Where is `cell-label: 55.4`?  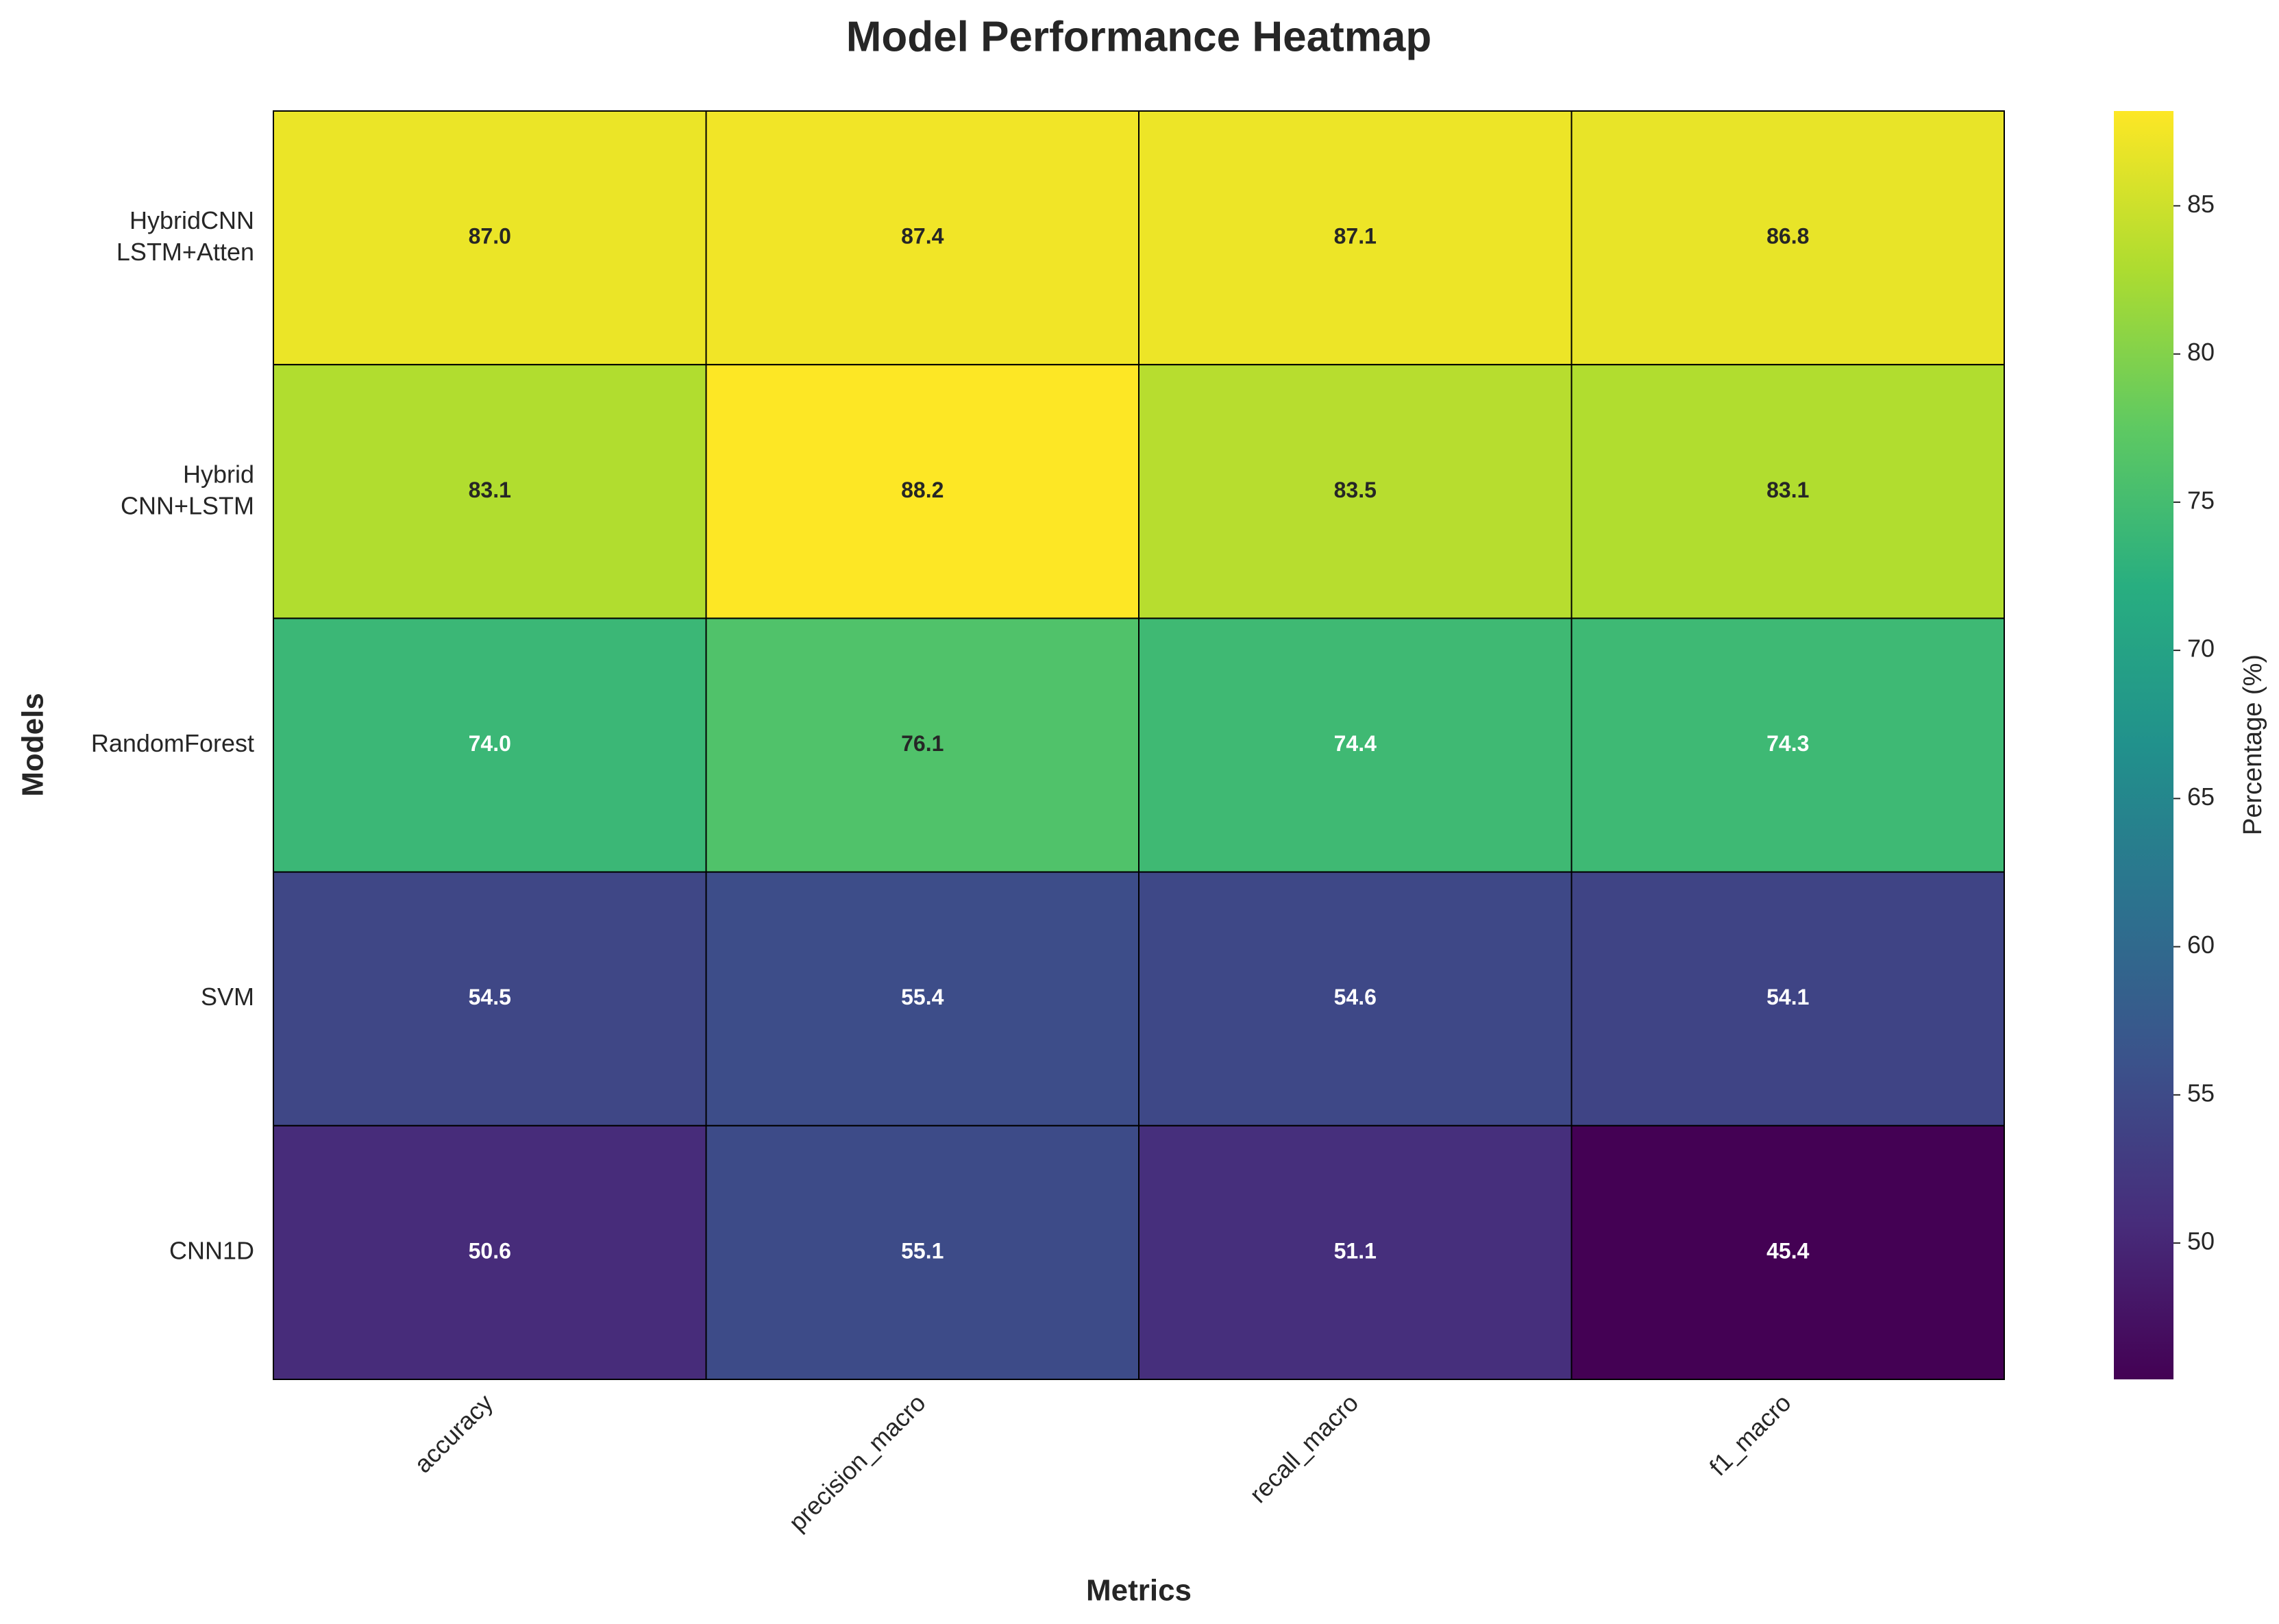 cell-label: 55.4 is located at coordinates (923, 997).